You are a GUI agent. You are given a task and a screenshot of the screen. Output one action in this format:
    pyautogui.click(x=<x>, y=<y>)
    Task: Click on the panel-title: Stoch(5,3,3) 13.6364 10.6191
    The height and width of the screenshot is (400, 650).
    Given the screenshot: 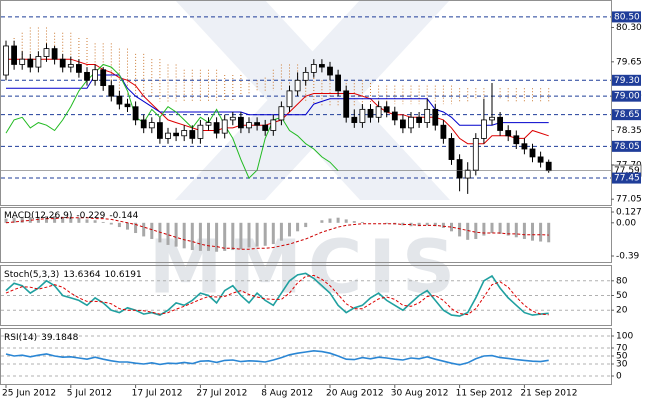 What is the action you would take?
    pyautogui.click(x=73, y=275)
    